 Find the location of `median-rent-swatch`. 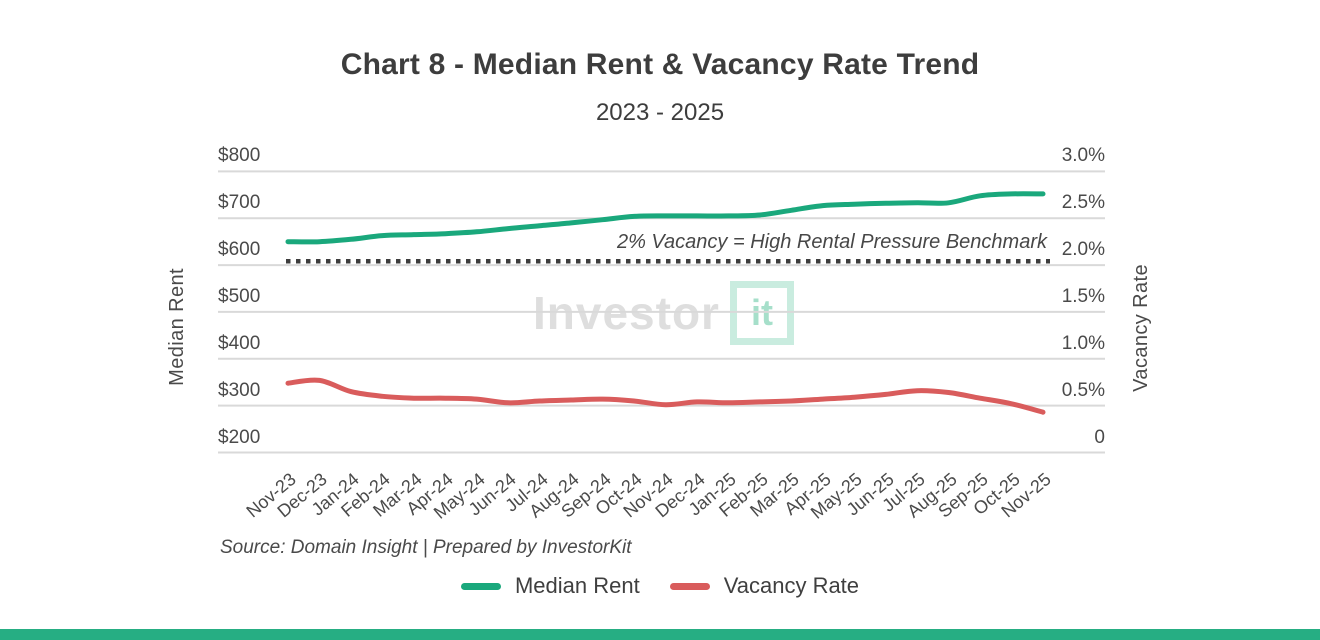

median-rent-swatch is located at coordinates (480, 586).